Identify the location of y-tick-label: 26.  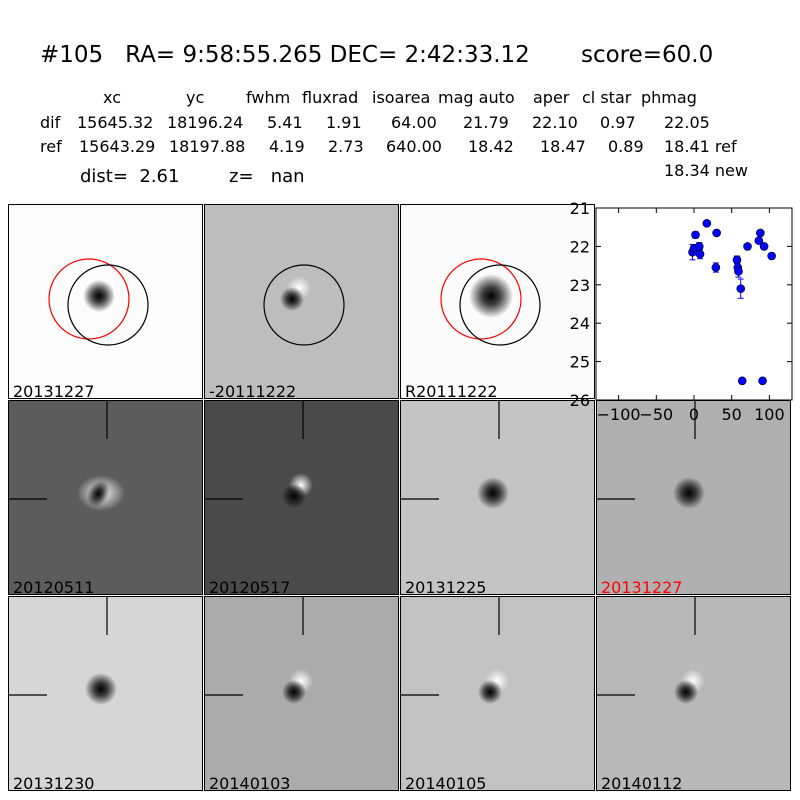
(580, 400).